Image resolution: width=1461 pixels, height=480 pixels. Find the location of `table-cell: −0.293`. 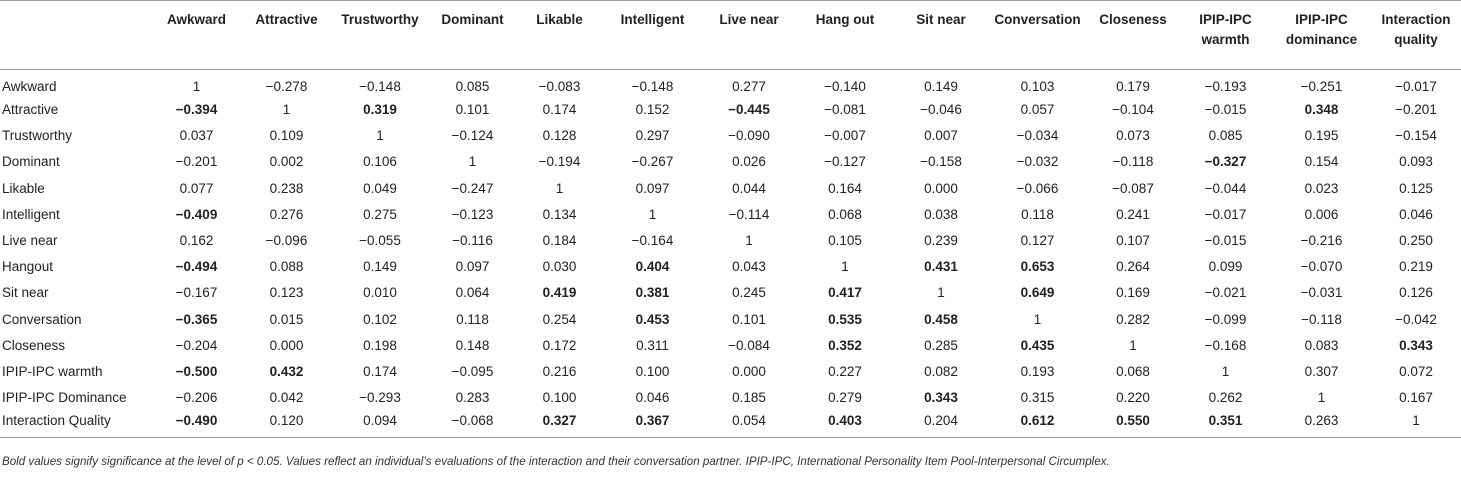

table-cell: −0.293 is located at coordinates (380, 398).